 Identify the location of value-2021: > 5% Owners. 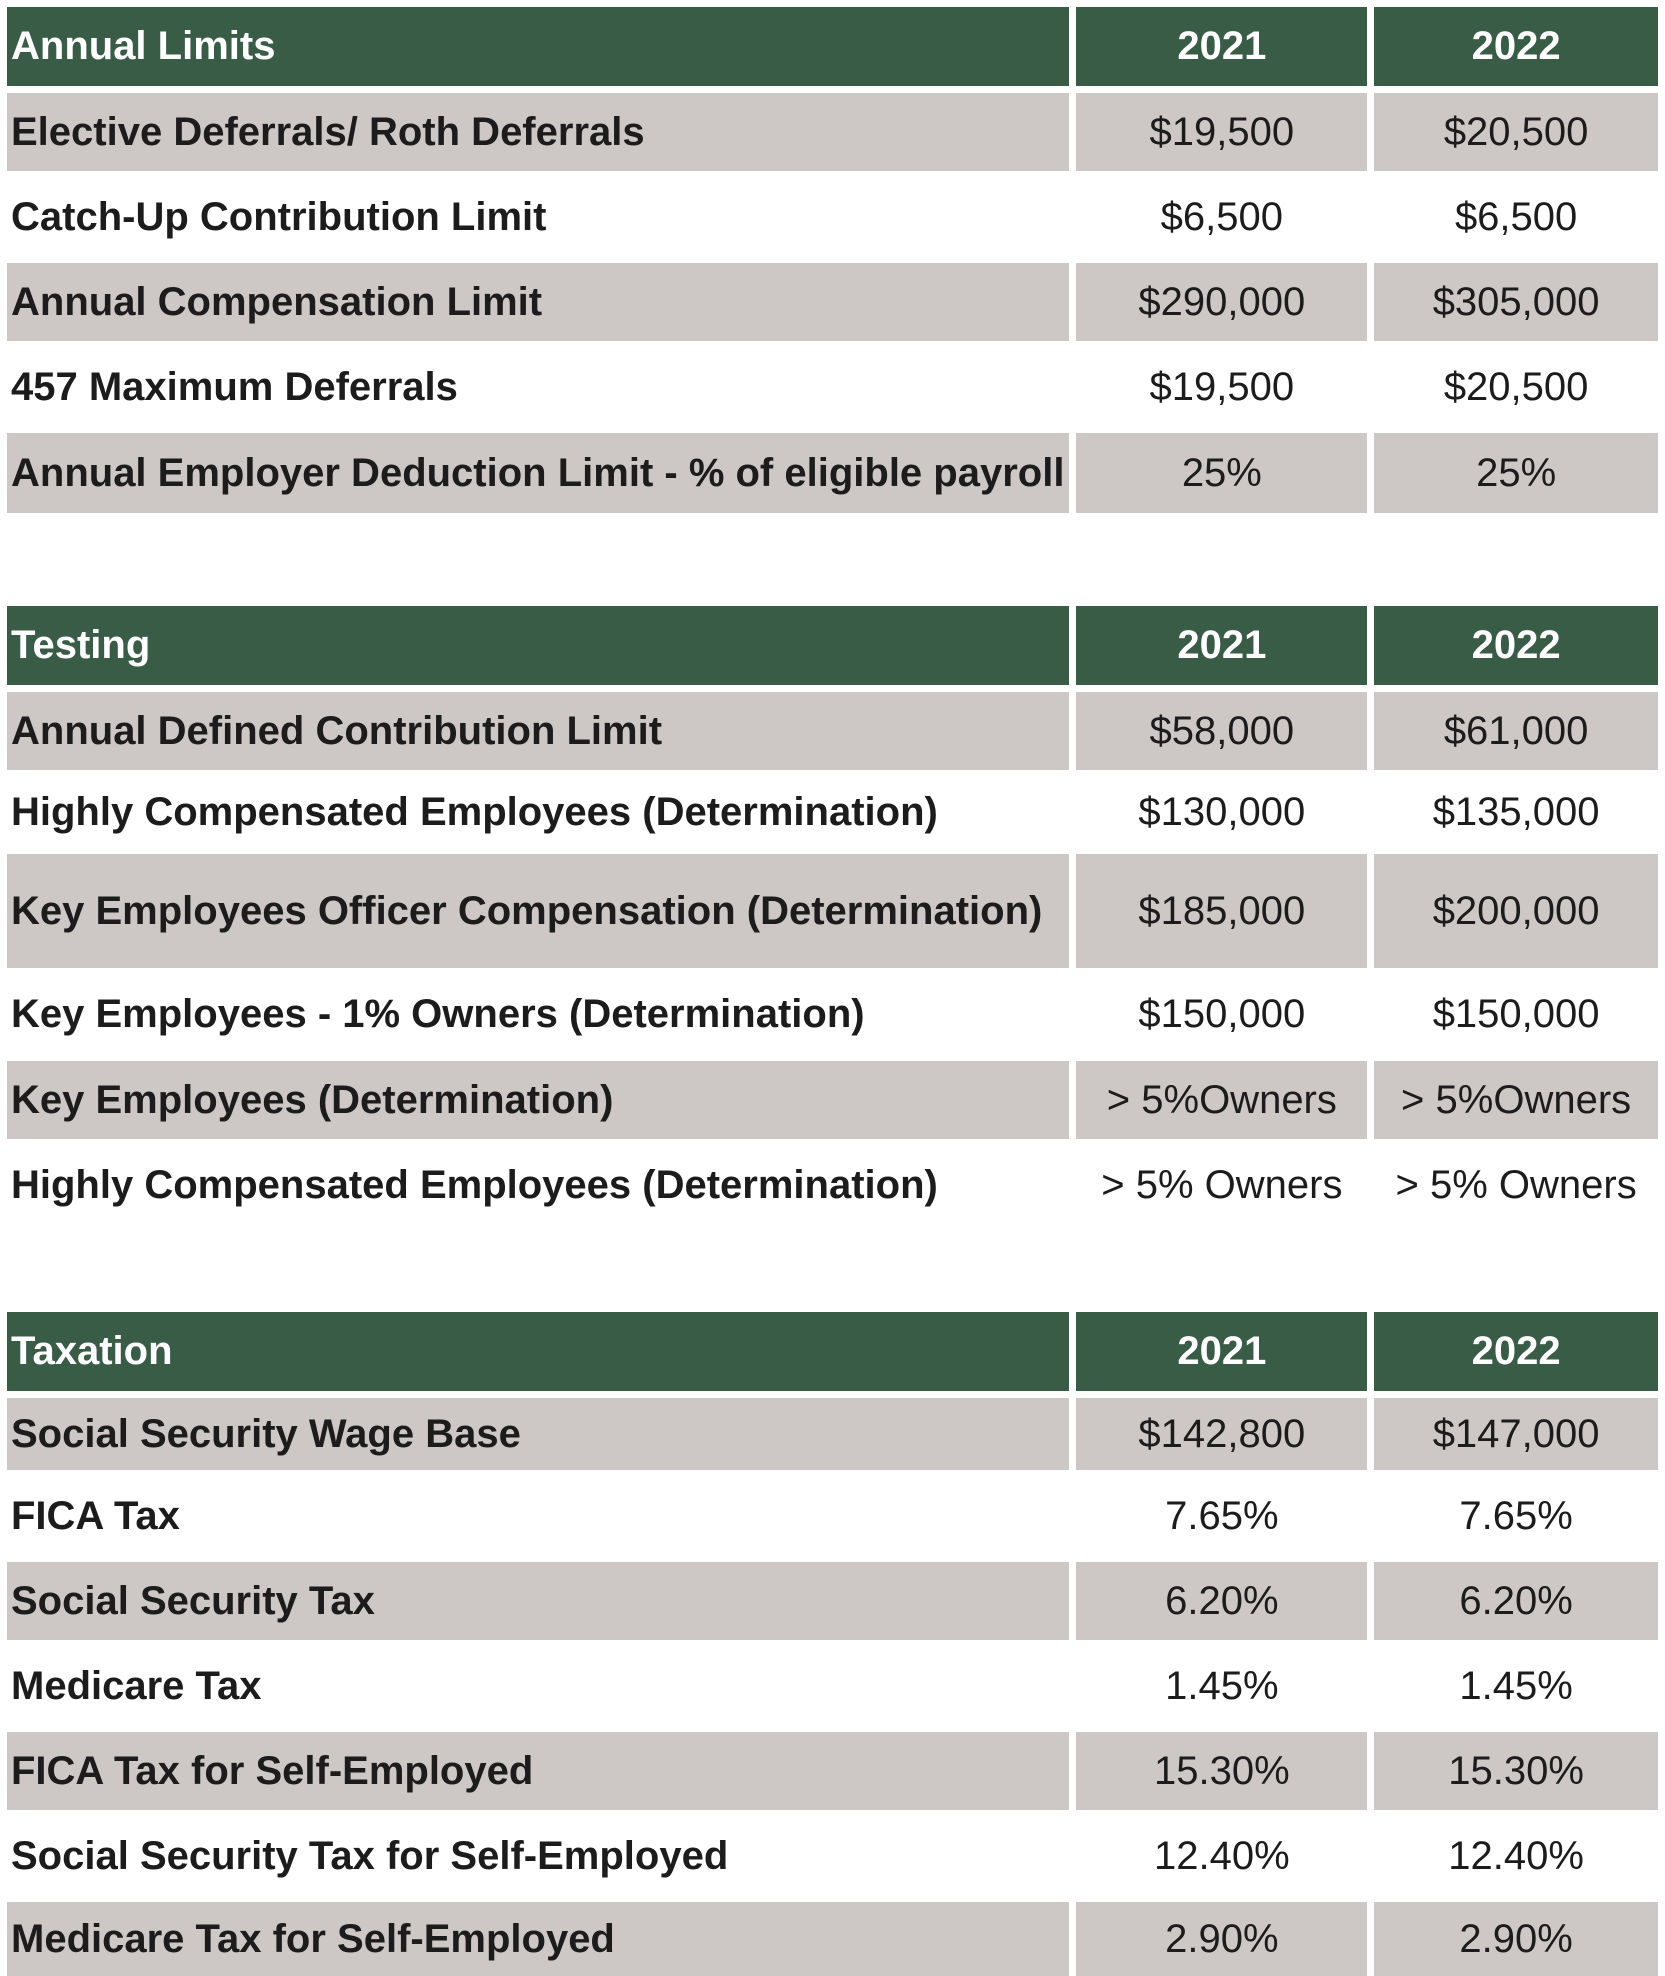
(1222, 1184).